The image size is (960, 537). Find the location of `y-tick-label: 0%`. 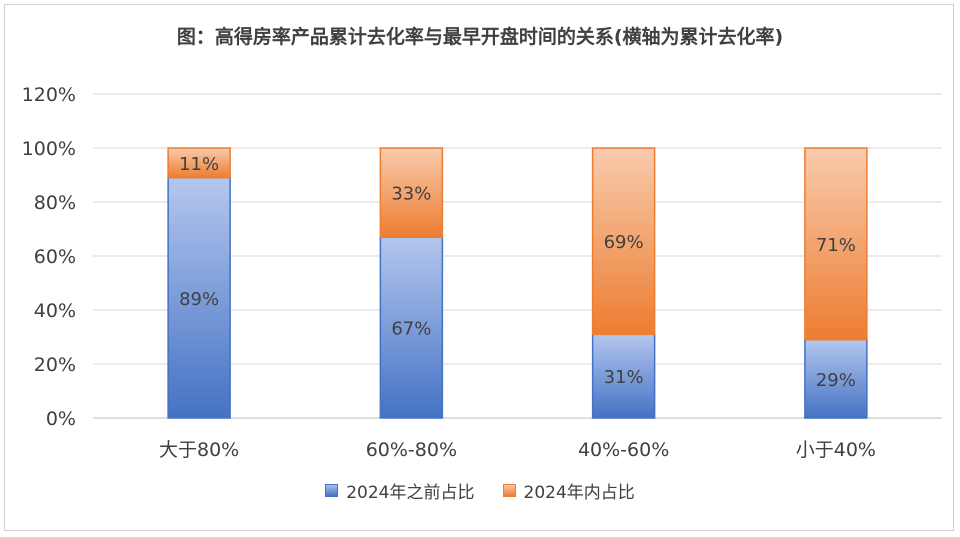

y-tick-label: 0% is located at coordinates (61, 419).